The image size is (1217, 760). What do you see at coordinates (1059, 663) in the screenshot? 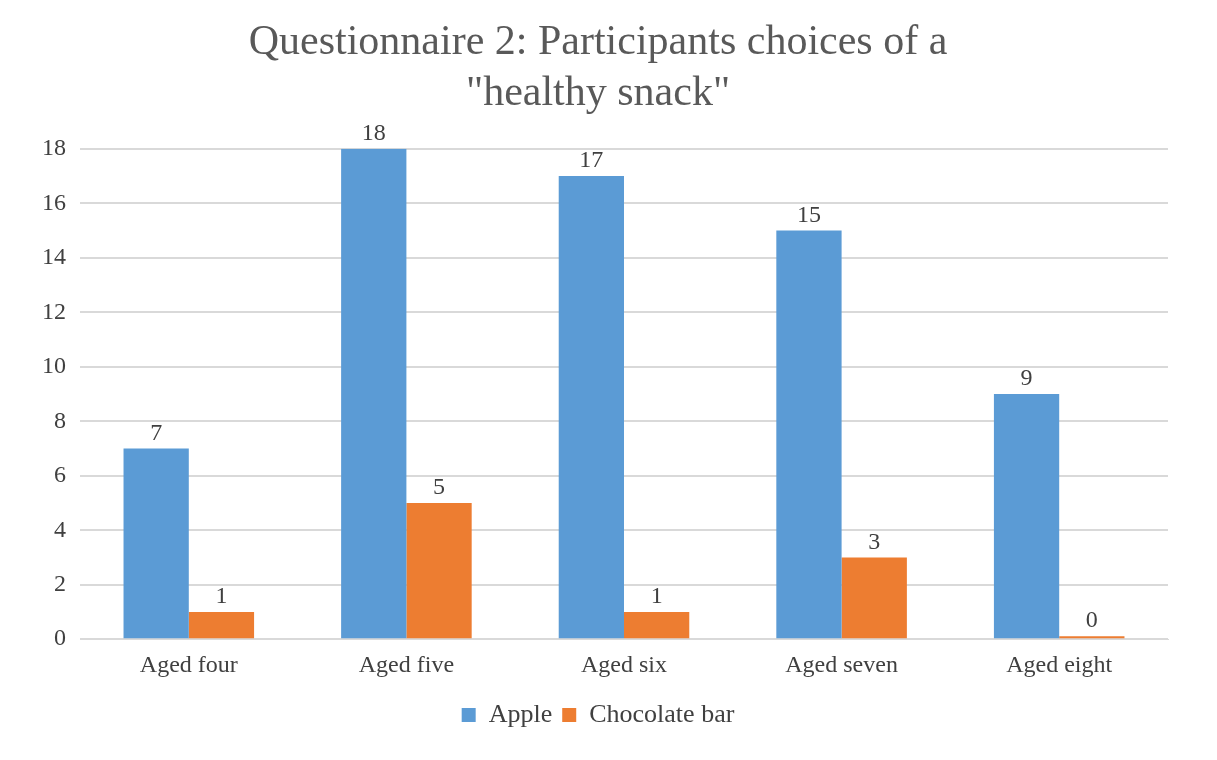
I see `x-tick-label: Aged eight` at bounding box center [1059, 663].